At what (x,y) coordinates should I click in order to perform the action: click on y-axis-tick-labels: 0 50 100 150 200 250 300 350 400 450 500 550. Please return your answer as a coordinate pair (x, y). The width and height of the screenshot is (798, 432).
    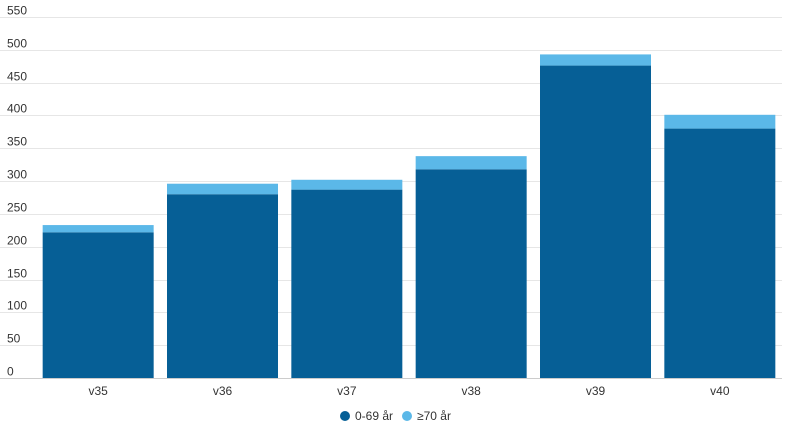
    Looking at the image, I should click on (17, 191).